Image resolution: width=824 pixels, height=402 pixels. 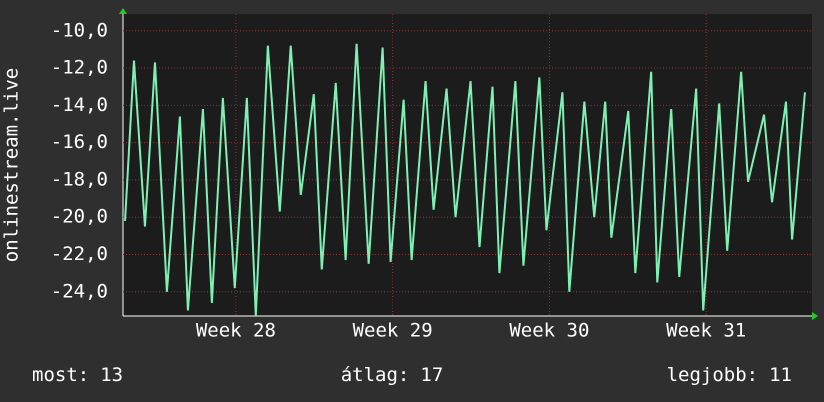 What do you see at coordinates (79, 68) in the screenshot?
I see `y-tick-label: -12,0` at bounding box center [79, 68].